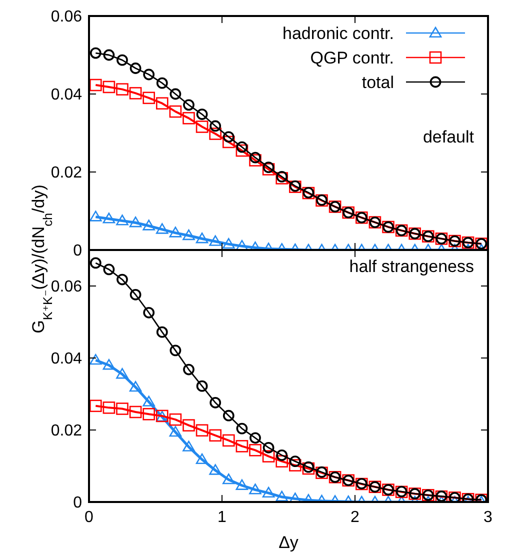 This screenshot has height=560, width=505. Describe the element at coordinates (448, 136) in the screenshot. I see `annotation: default` at that location.